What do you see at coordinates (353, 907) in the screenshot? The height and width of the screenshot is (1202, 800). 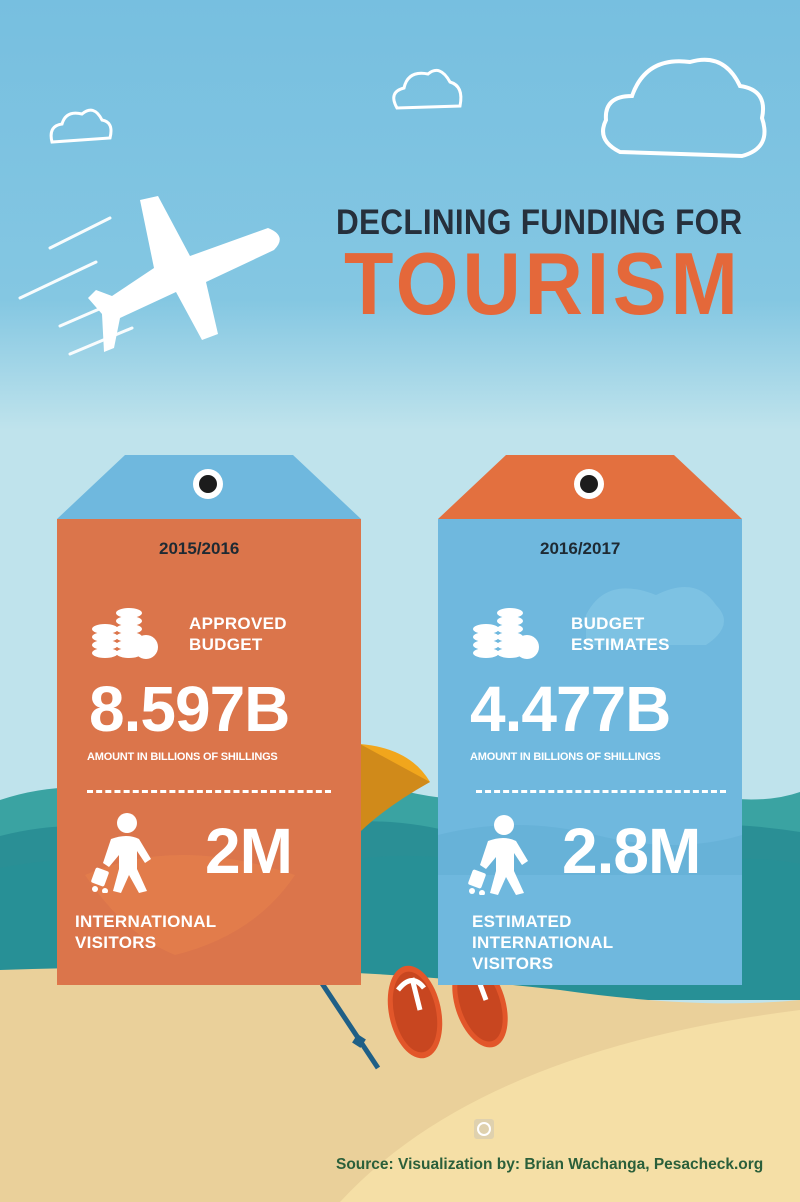 I see `beach-umbrella-icon` at bounding box center [353, 907].